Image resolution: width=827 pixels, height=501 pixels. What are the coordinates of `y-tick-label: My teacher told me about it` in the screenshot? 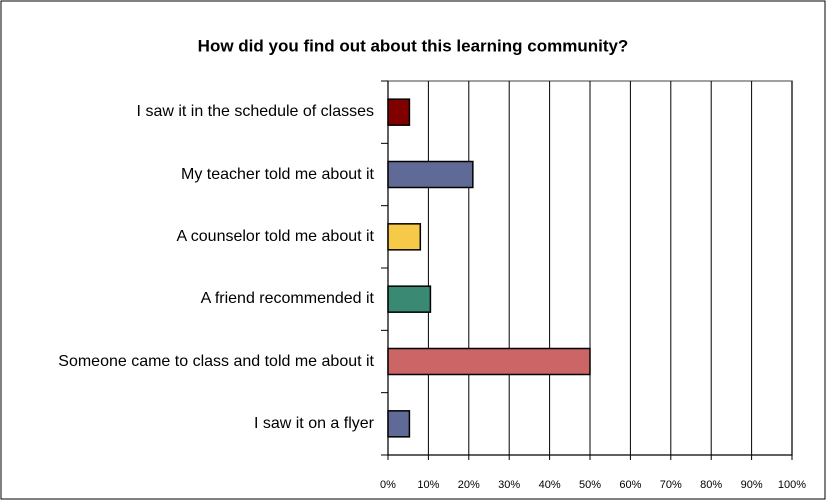 It's located at (277, 174).